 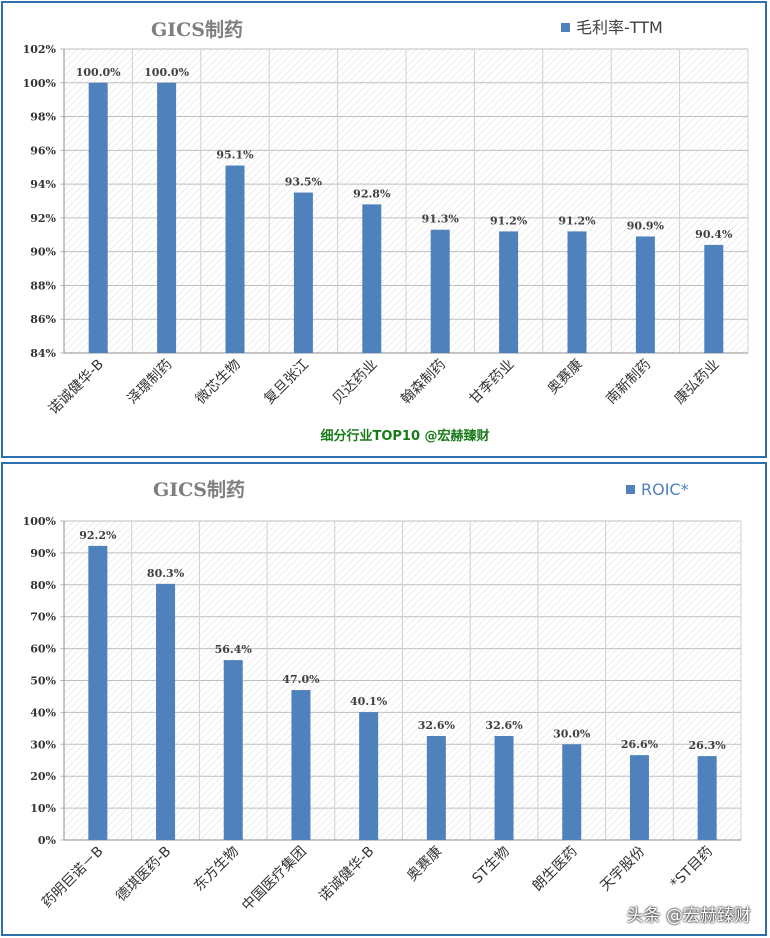 What do you see at coordinates (404, 436) in the screenshot?
I see `chart-note: 细分行业TOP10 @宏赫臻财` at bounding box center [404, 436].